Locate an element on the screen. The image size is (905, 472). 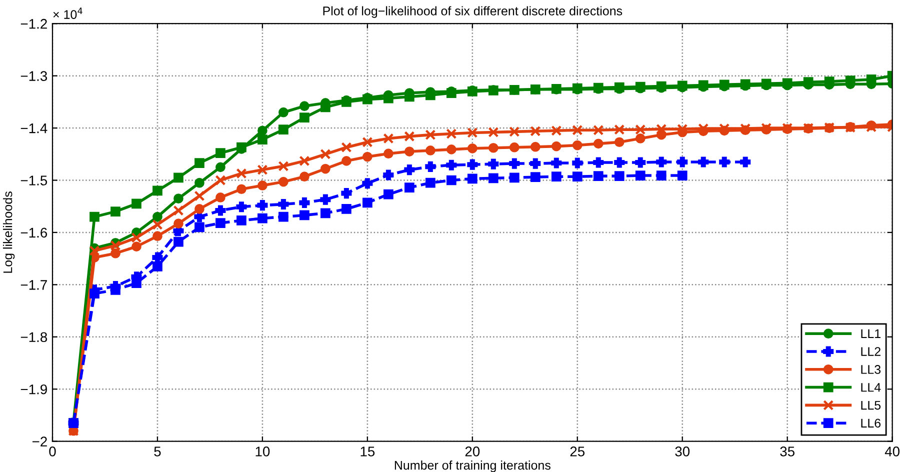
x-tick-label: 0 is located at coordinates (52, 451).